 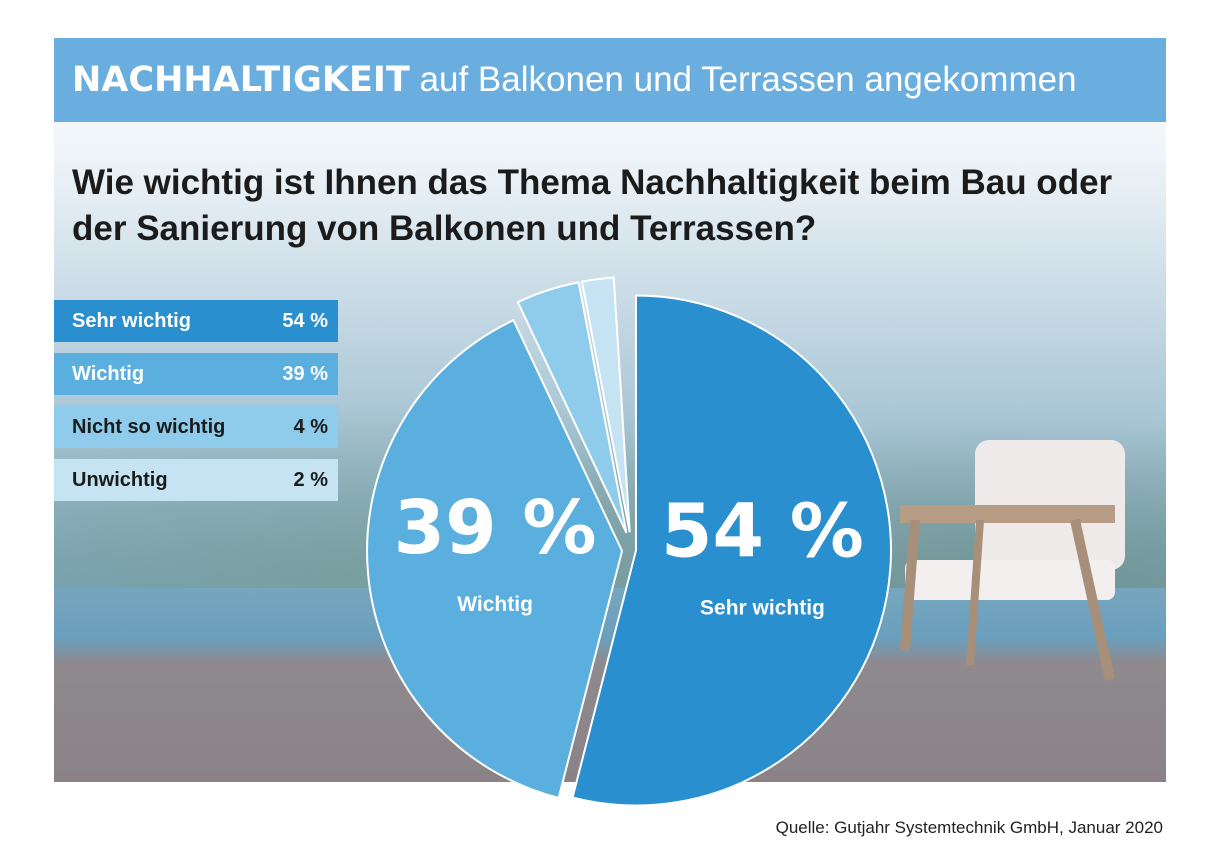 I want to click on title-regular: auf Balkonen und Terrassen angekommen, so click(x=748, y=79).